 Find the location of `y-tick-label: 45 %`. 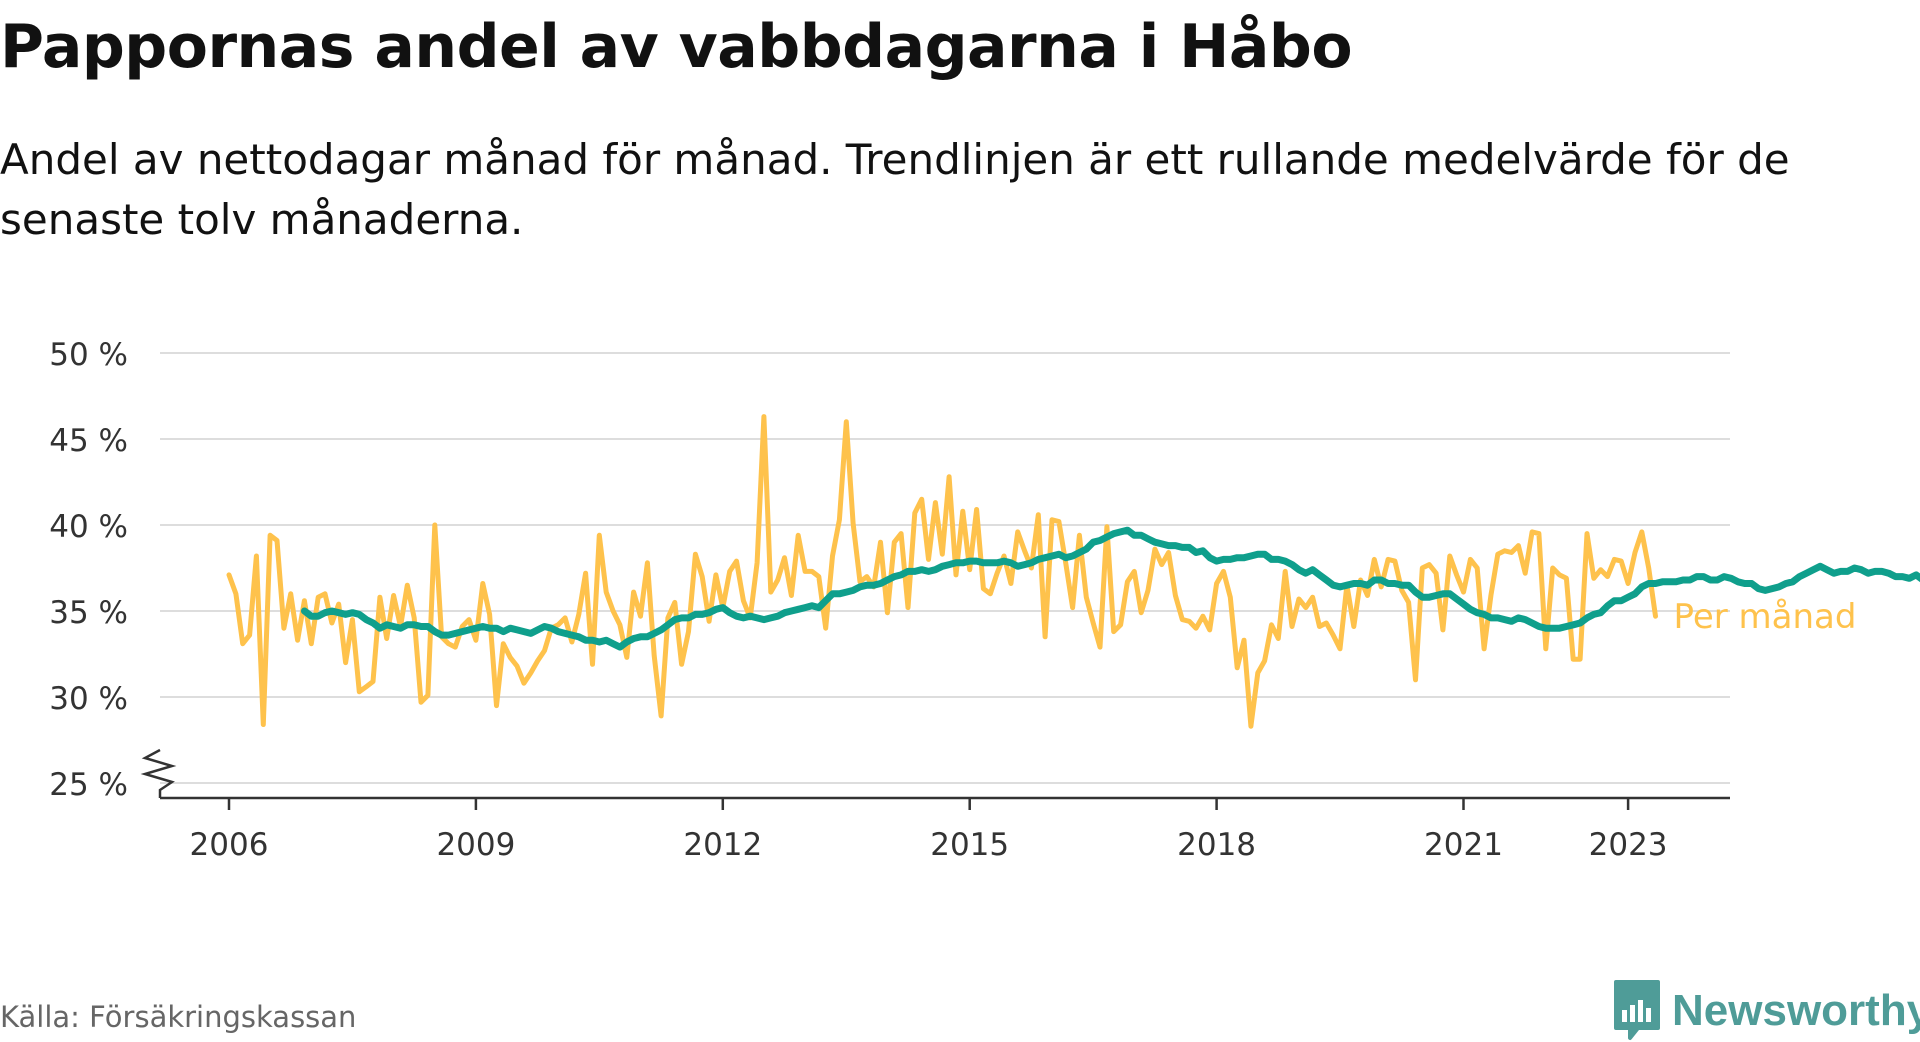

y-tick-label: 45 % is located at coordinates (88, 441).